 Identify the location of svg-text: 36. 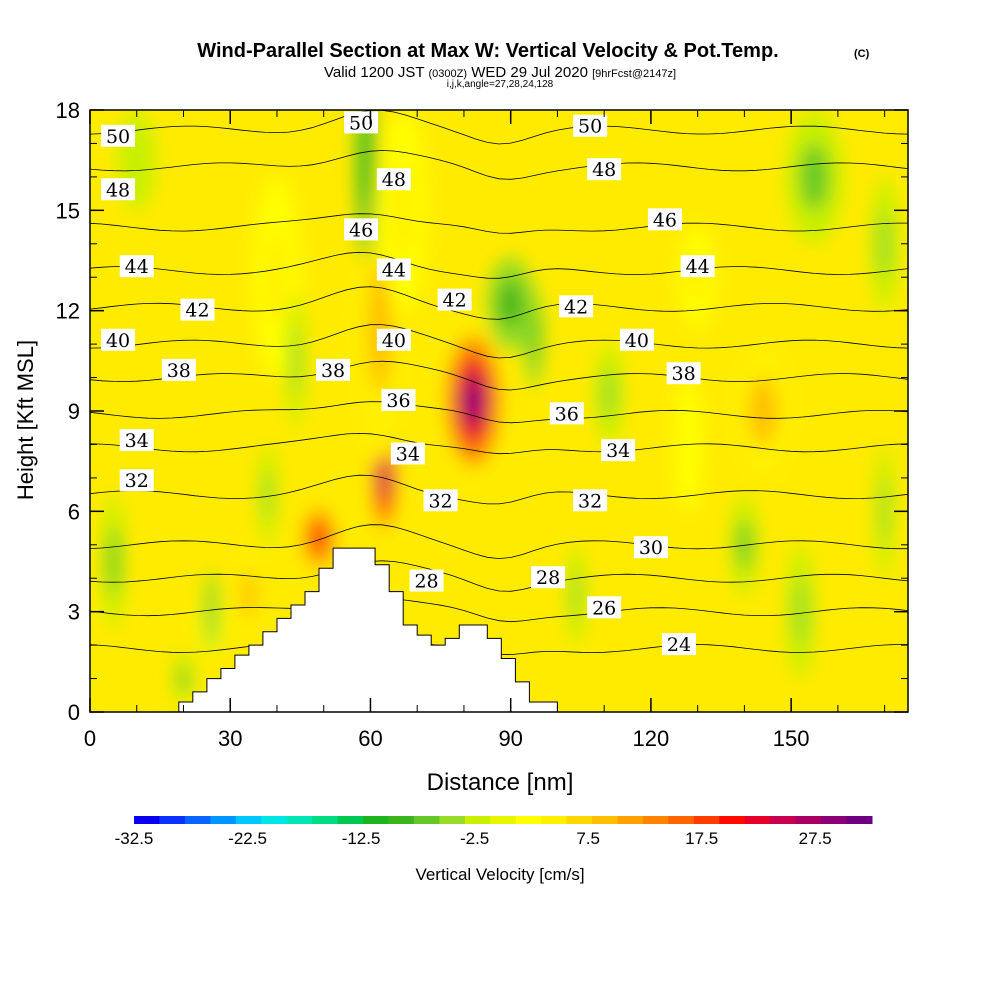
(567, 414).